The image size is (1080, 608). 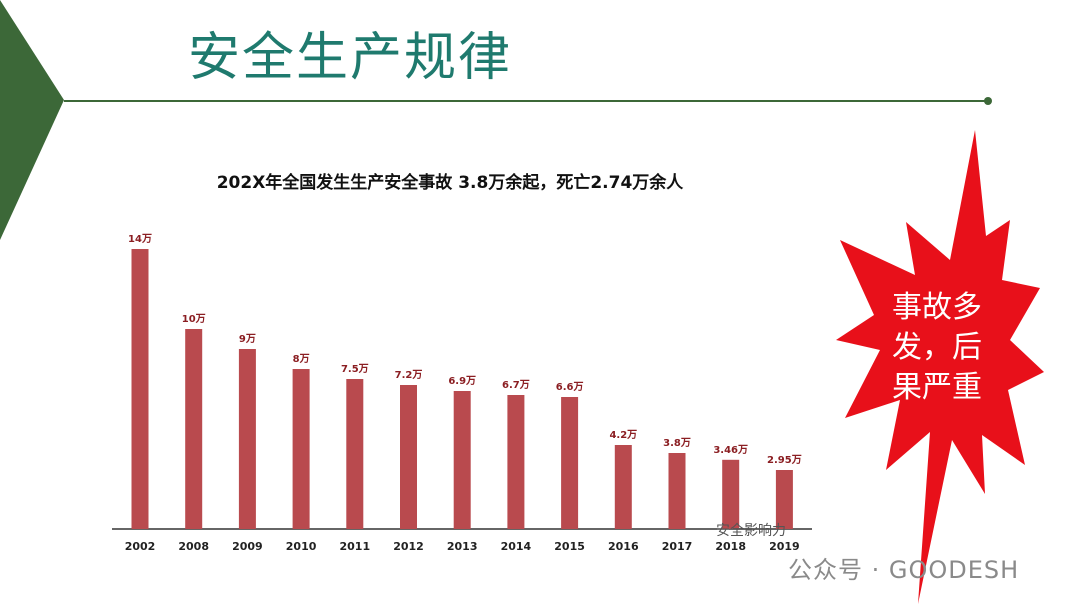 What do you see at coordinates (569, 546) in the screenshot?
I see `x-tick-label-2015: 2015` at bounding box center [569, 546].